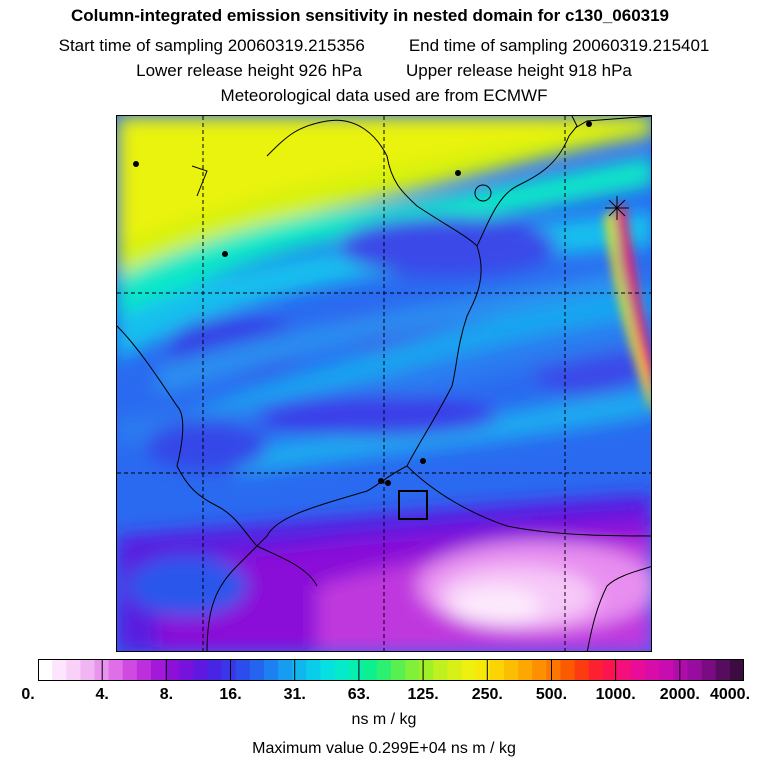  Describe the element at coordinates (294, 694) in the screenshot. I see `colorbar-tick-label: 31.` at that location.